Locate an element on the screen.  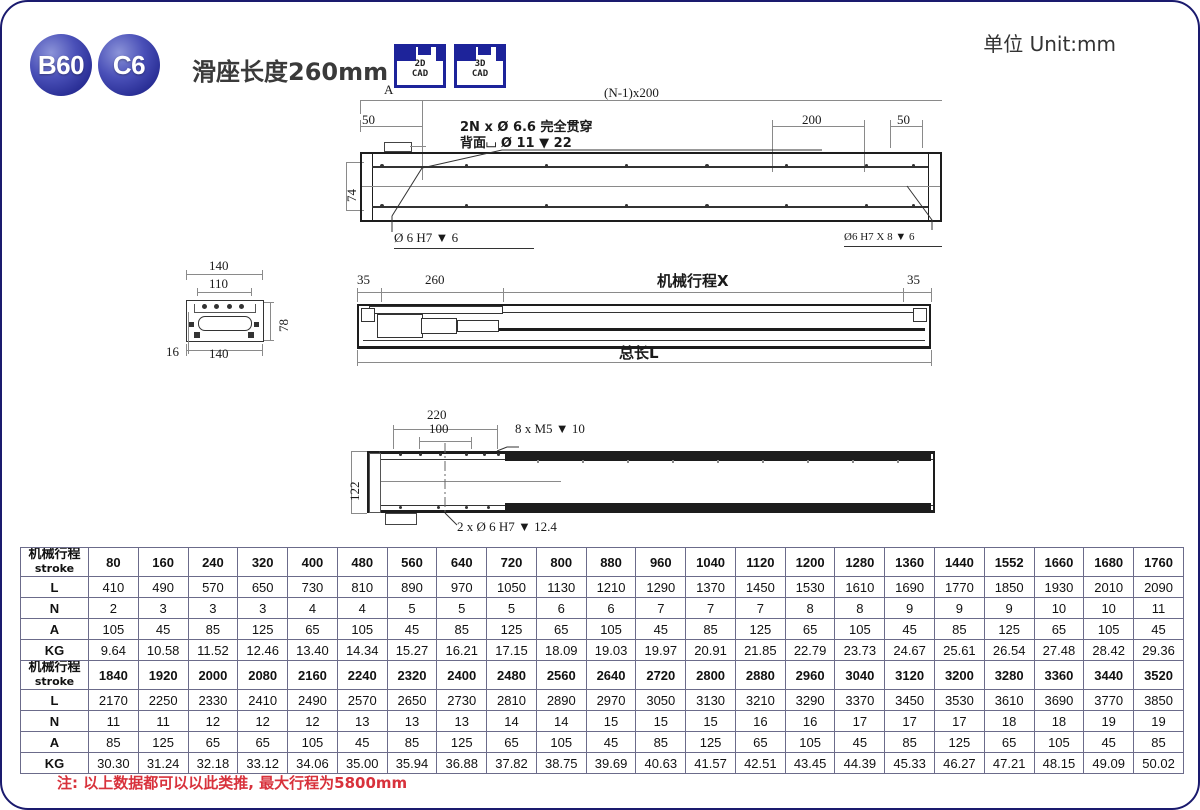
stroke-header-cell: 3040 is located at coordinates (860, 675).